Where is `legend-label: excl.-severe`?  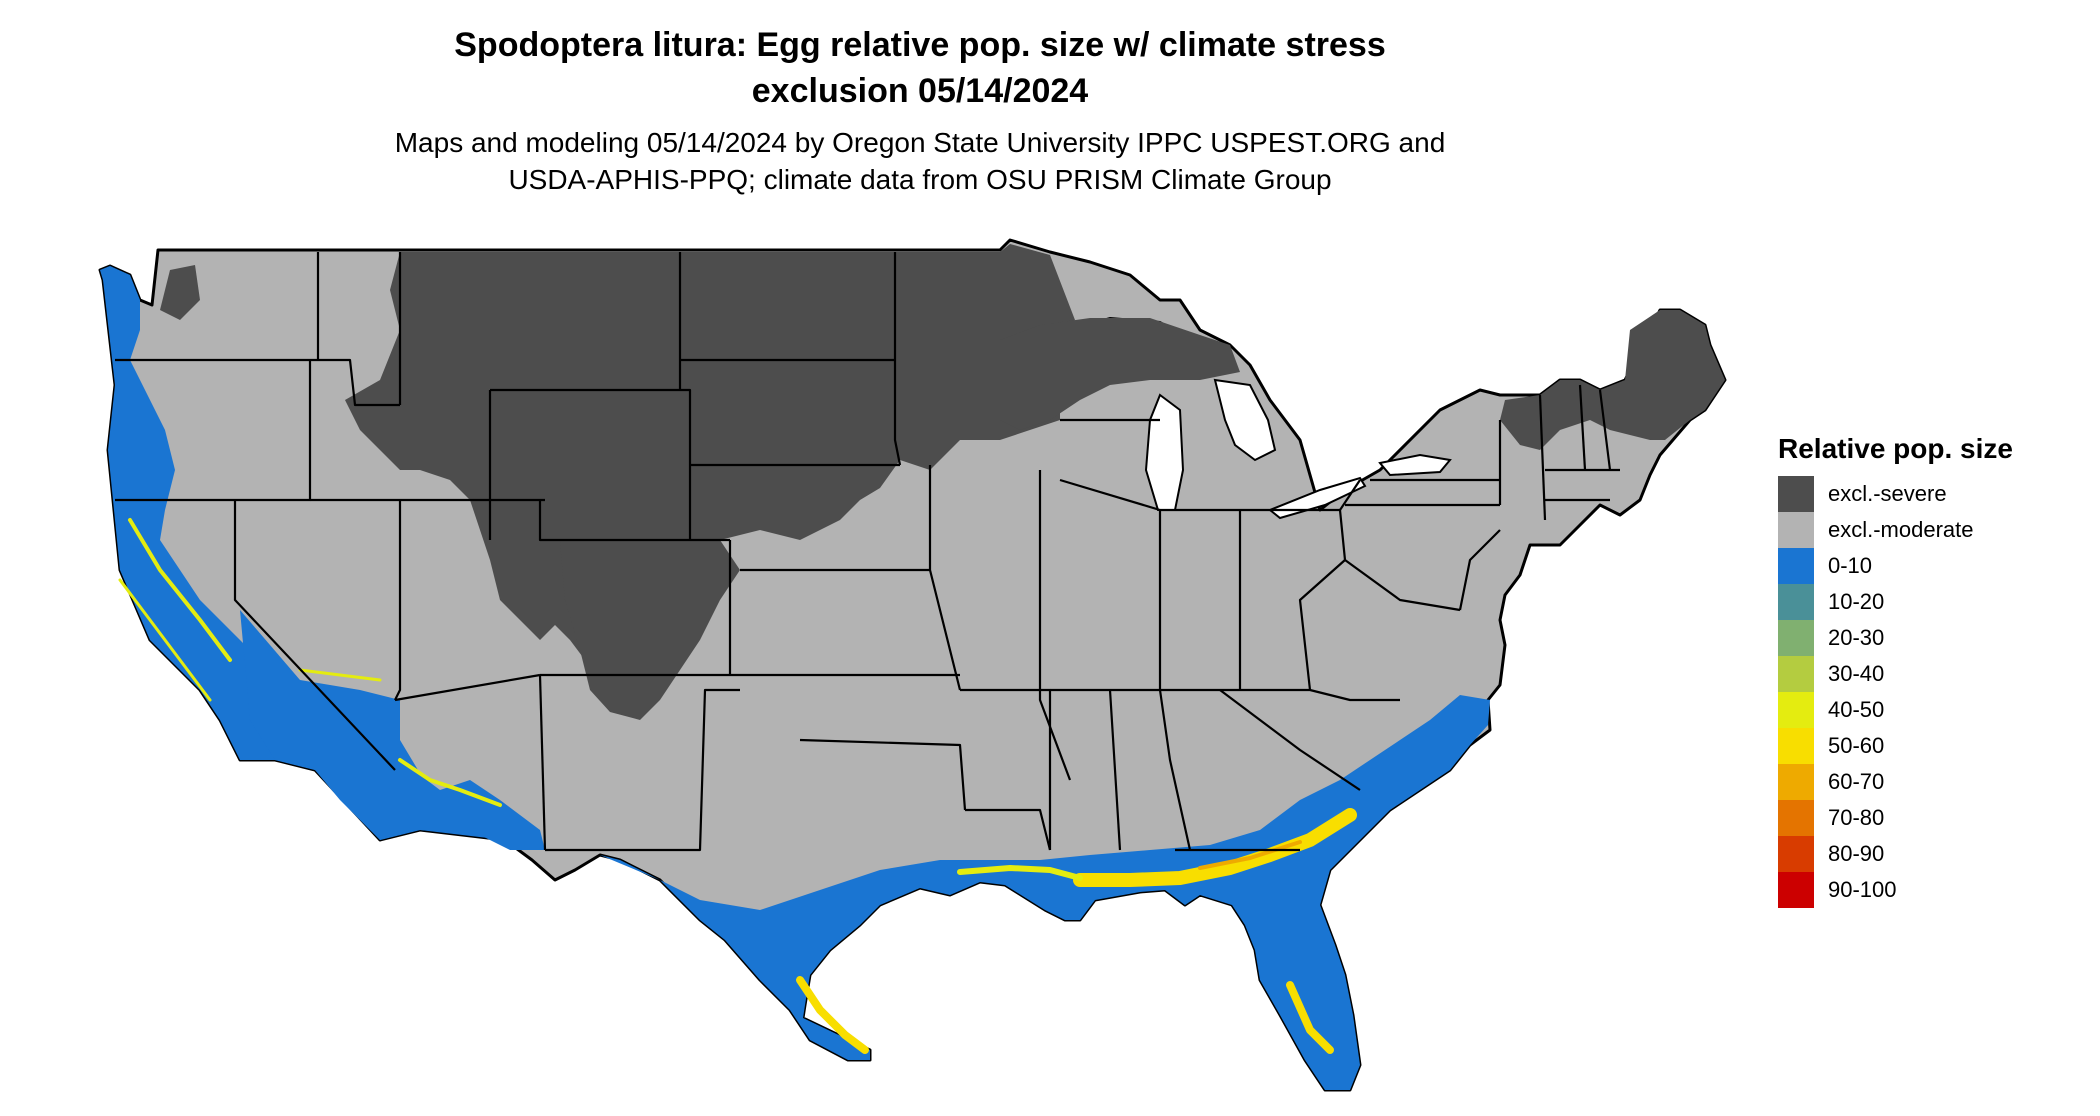
legend-label: excl.-severe is located at coordinates (1887, 493).